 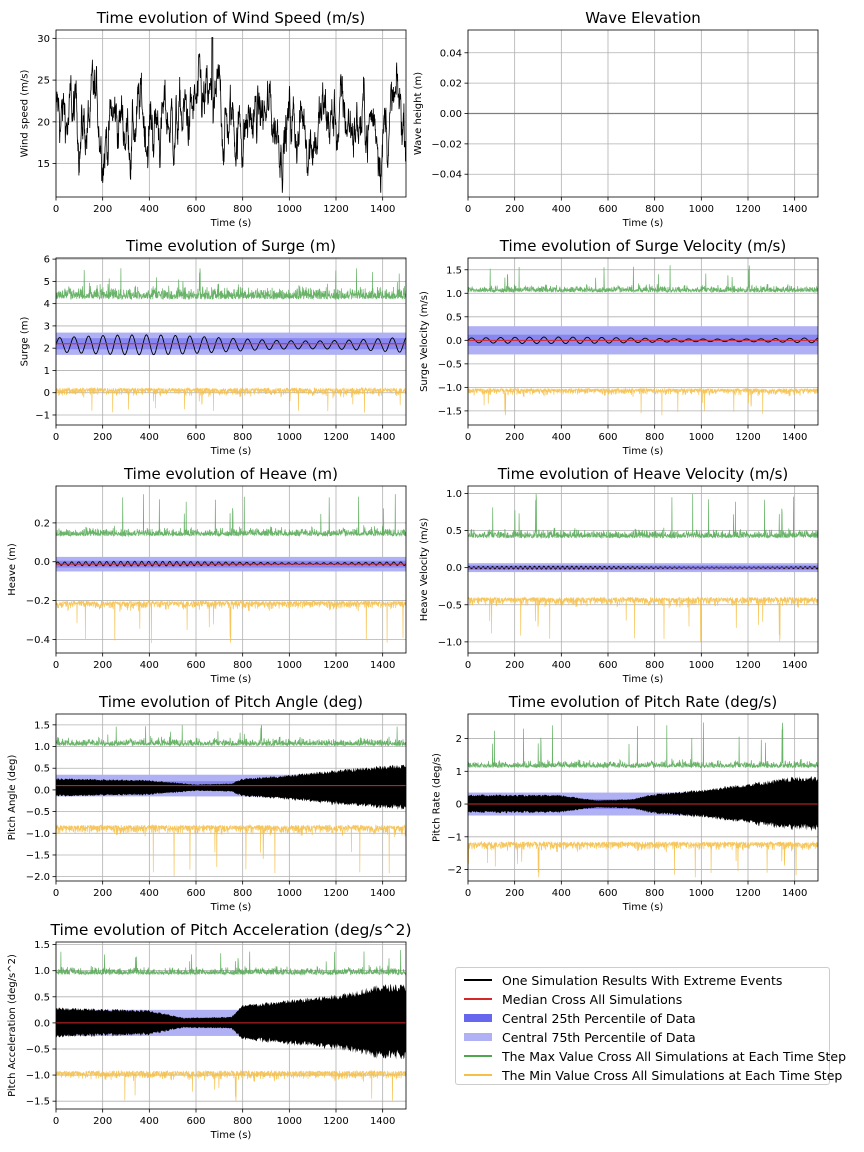 What do you see at coordinates (47, 282) in the screenshot?
I see `y-tick-label: 5` at bounding box center [47, 282].